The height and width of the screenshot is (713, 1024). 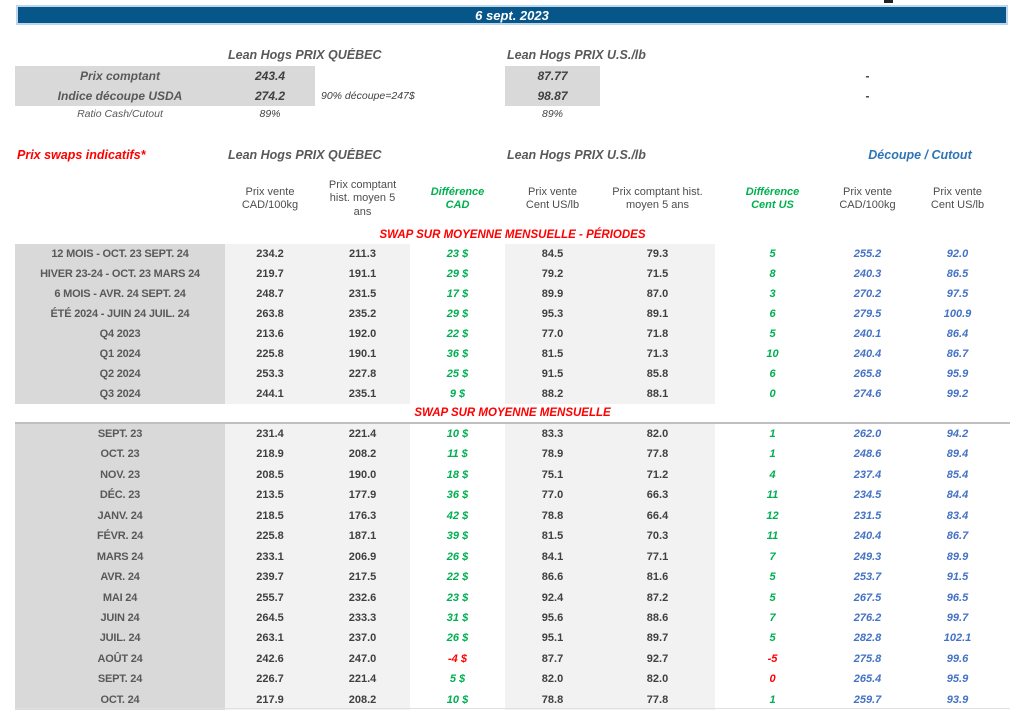 I want to click on comptant-hist-cad: 191.1, so click(x=362, y=274).